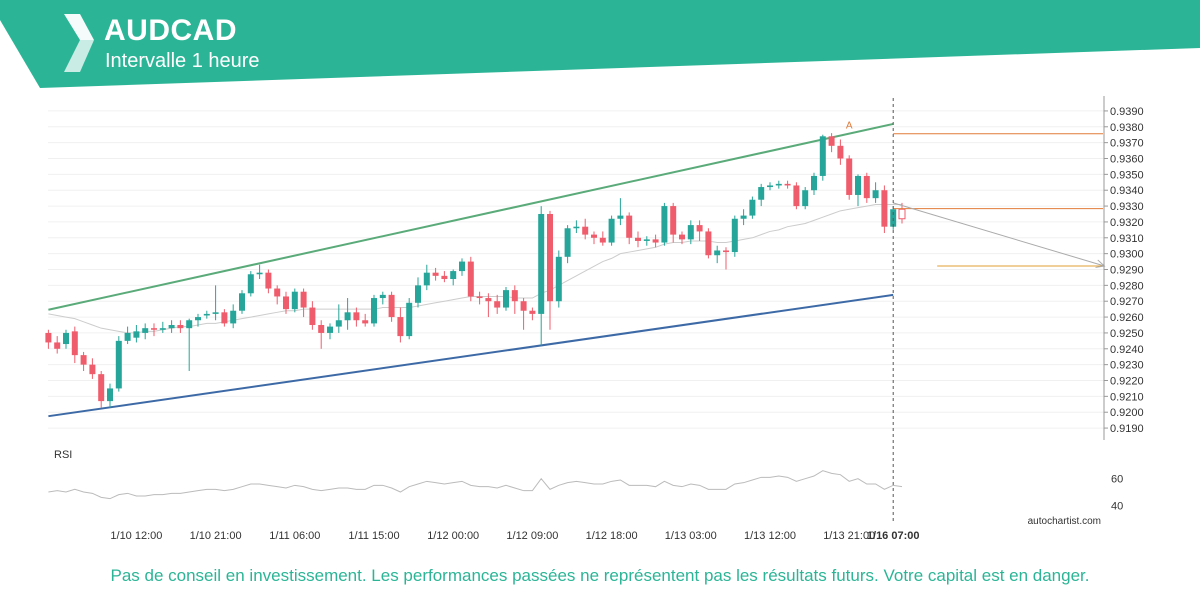 The image size is (1200, 600). Describe the element at coordinates (471, 355) in the screenshot. I see `channel-lower-line` at that location.